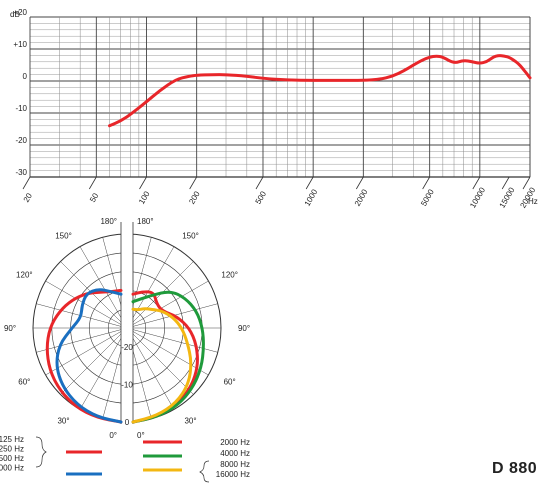 This screenshot has width=542, height=487. I want to click on y-tick-label: +20, so click(20, 12).